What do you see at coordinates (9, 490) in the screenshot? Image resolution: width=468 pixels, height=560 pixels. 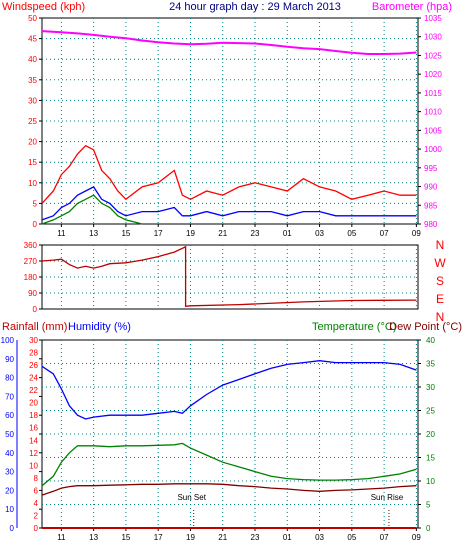 I see `humidity-tick-label-2: 20` at bounding box center [9, 490].